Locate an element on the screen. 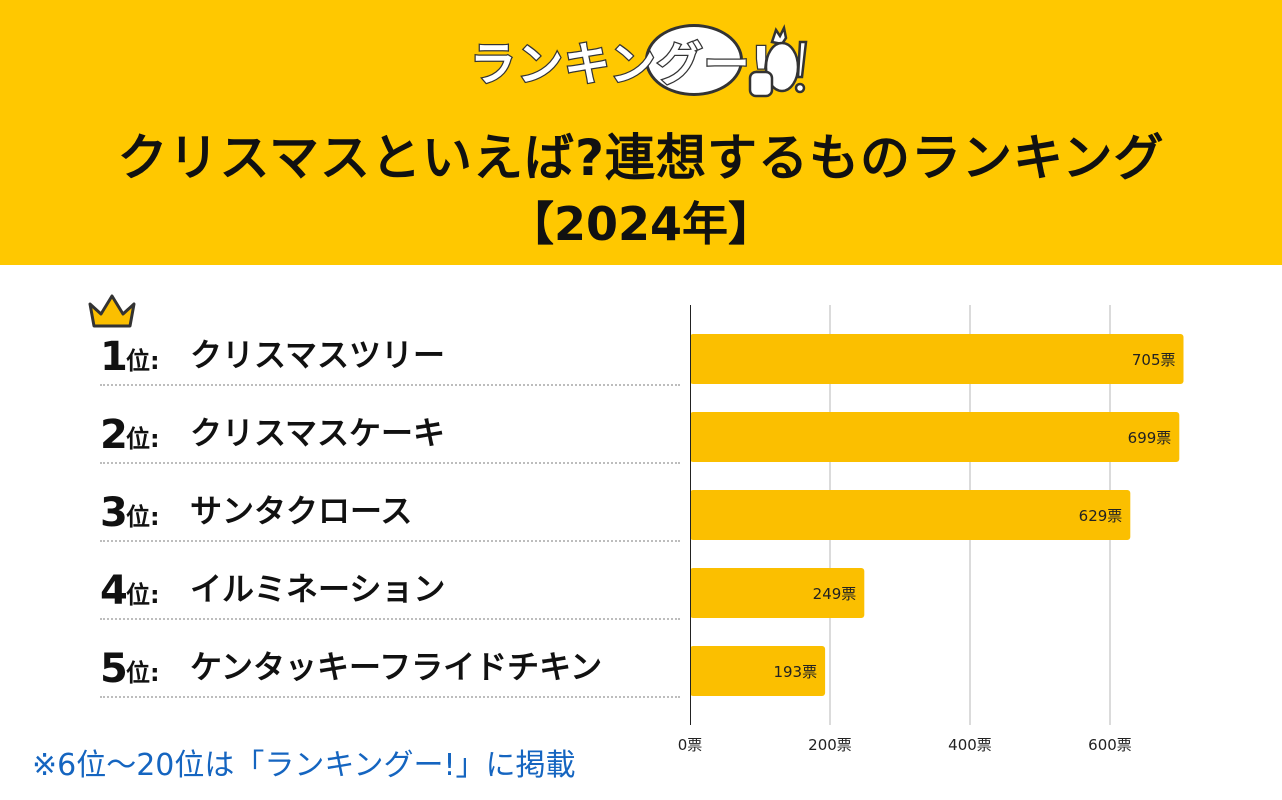  ranking-row-3: 3 位: サンタクロース is located at coordinates (390, 511).